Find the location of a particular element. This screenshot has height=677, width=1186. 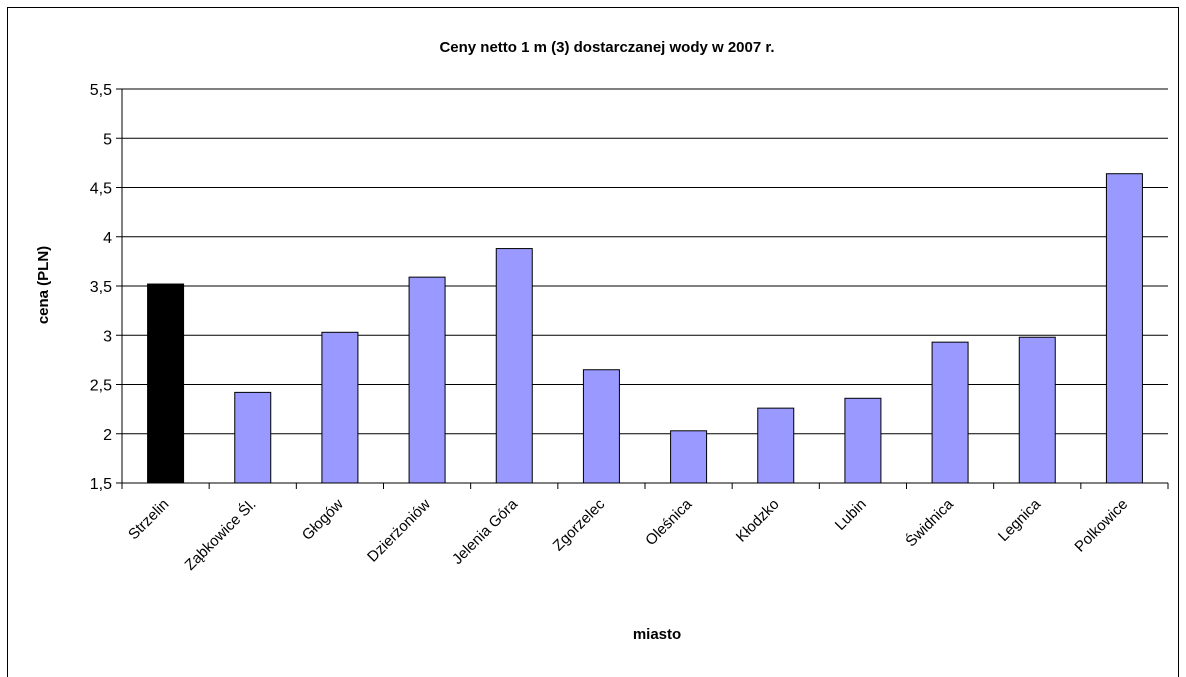

x-tick-label: Strzelin is located at coordinates (148, 519).